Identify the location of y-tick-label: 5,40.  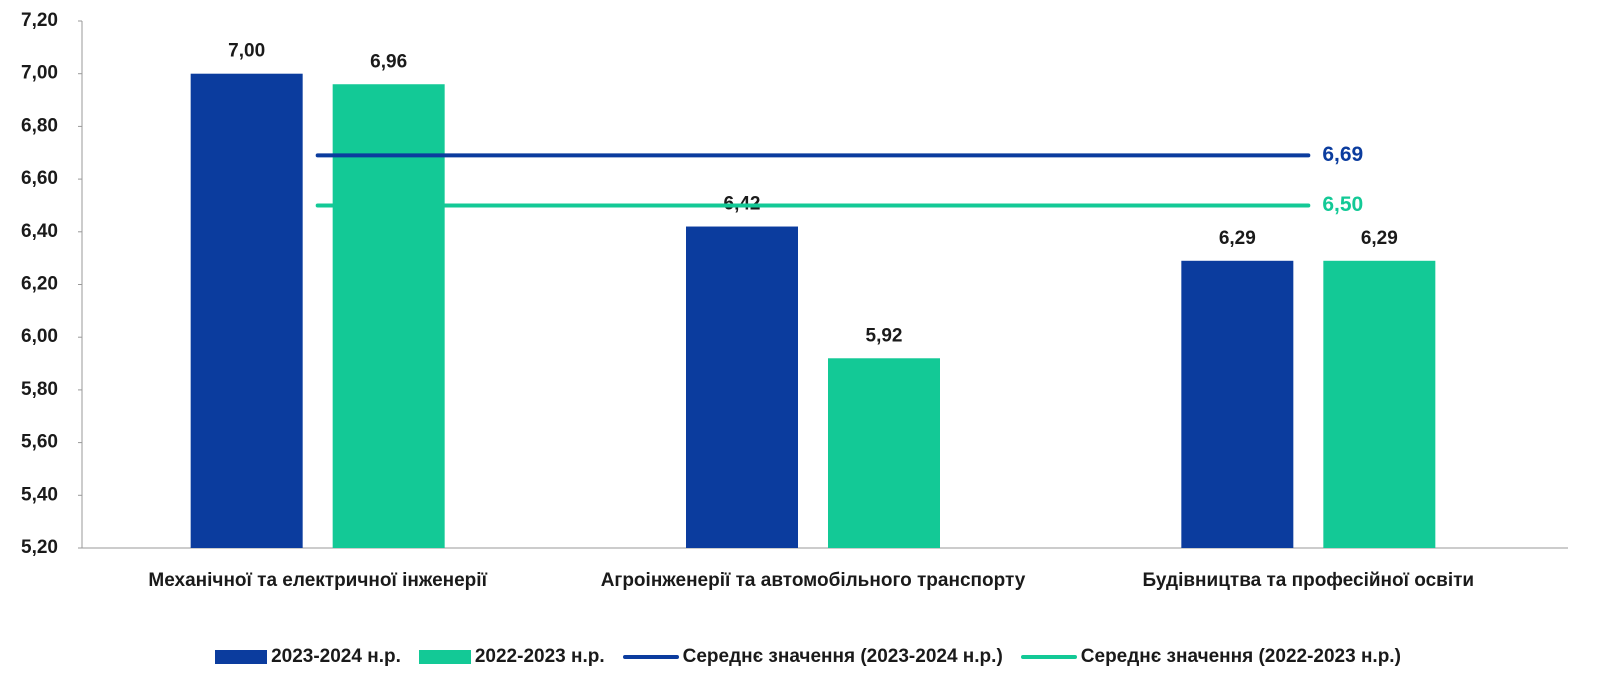
(39, 494).